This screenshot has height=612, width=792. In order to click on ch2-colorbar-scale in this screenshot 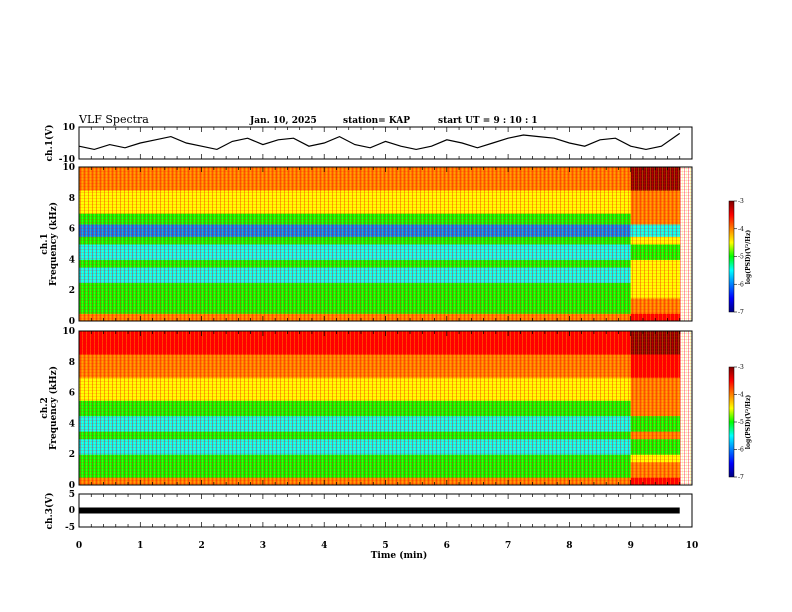, I will do `click(731, 422)`.